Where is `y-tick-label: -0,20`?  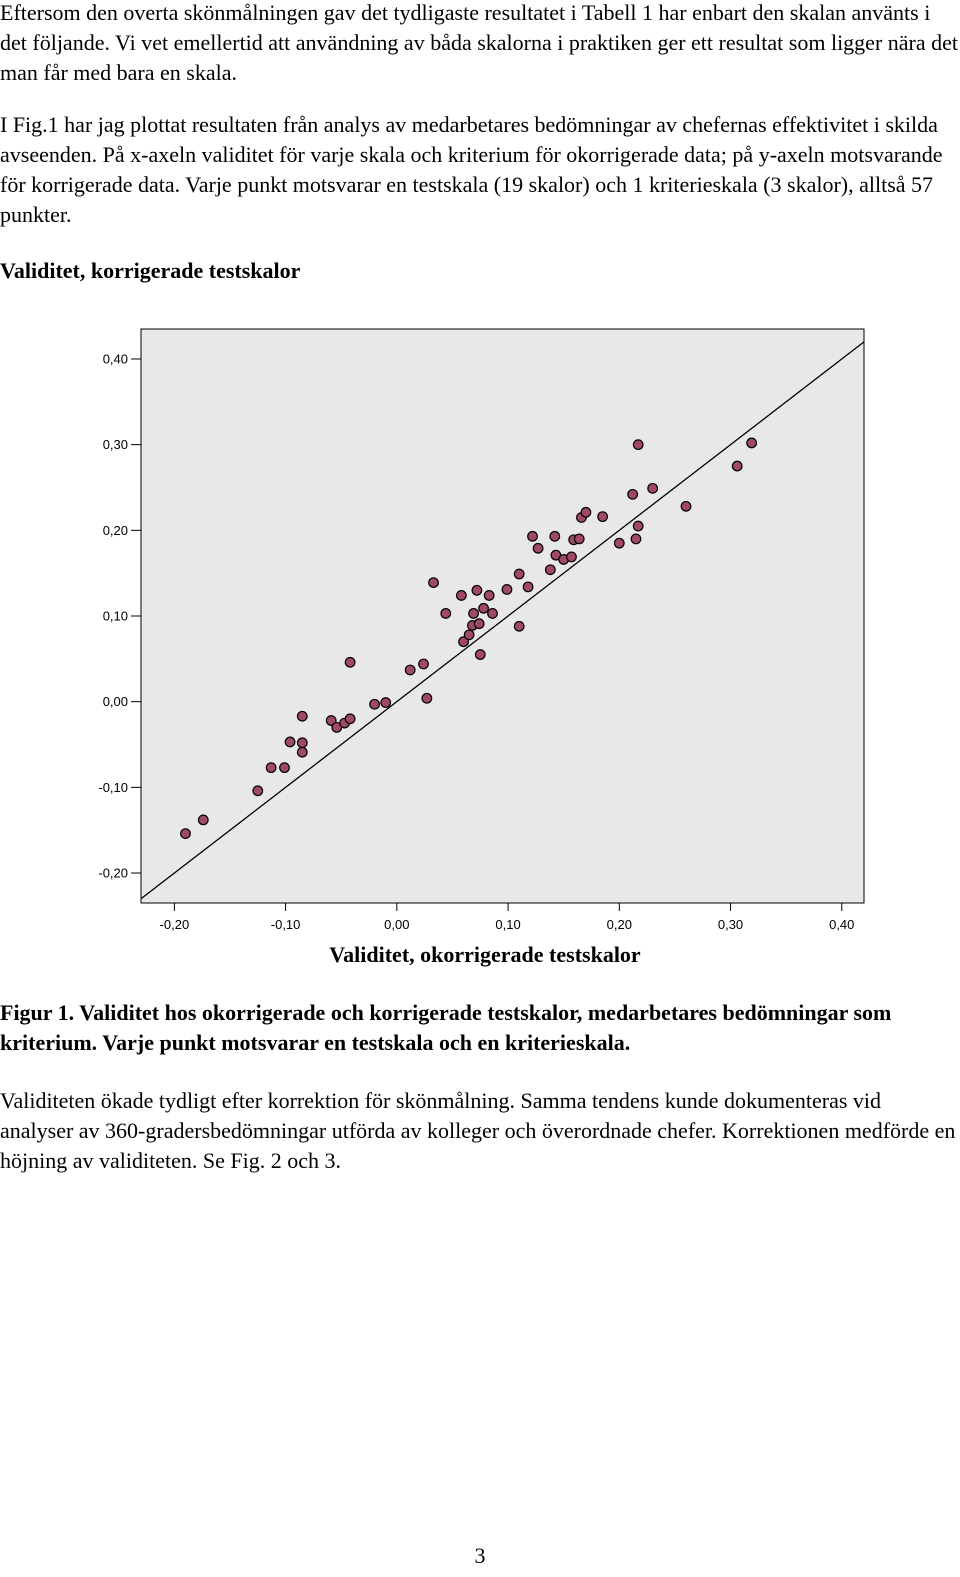 y-tick-label: -0,20 is located at coordinates (113, 873).